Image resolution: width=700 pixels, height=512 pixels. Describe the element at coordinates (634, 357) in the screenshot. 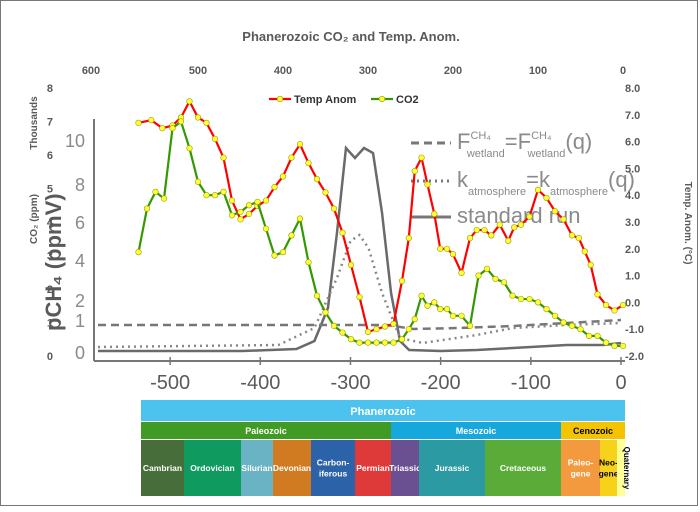

I see `right-y-tick-label: -2.0` at that location.